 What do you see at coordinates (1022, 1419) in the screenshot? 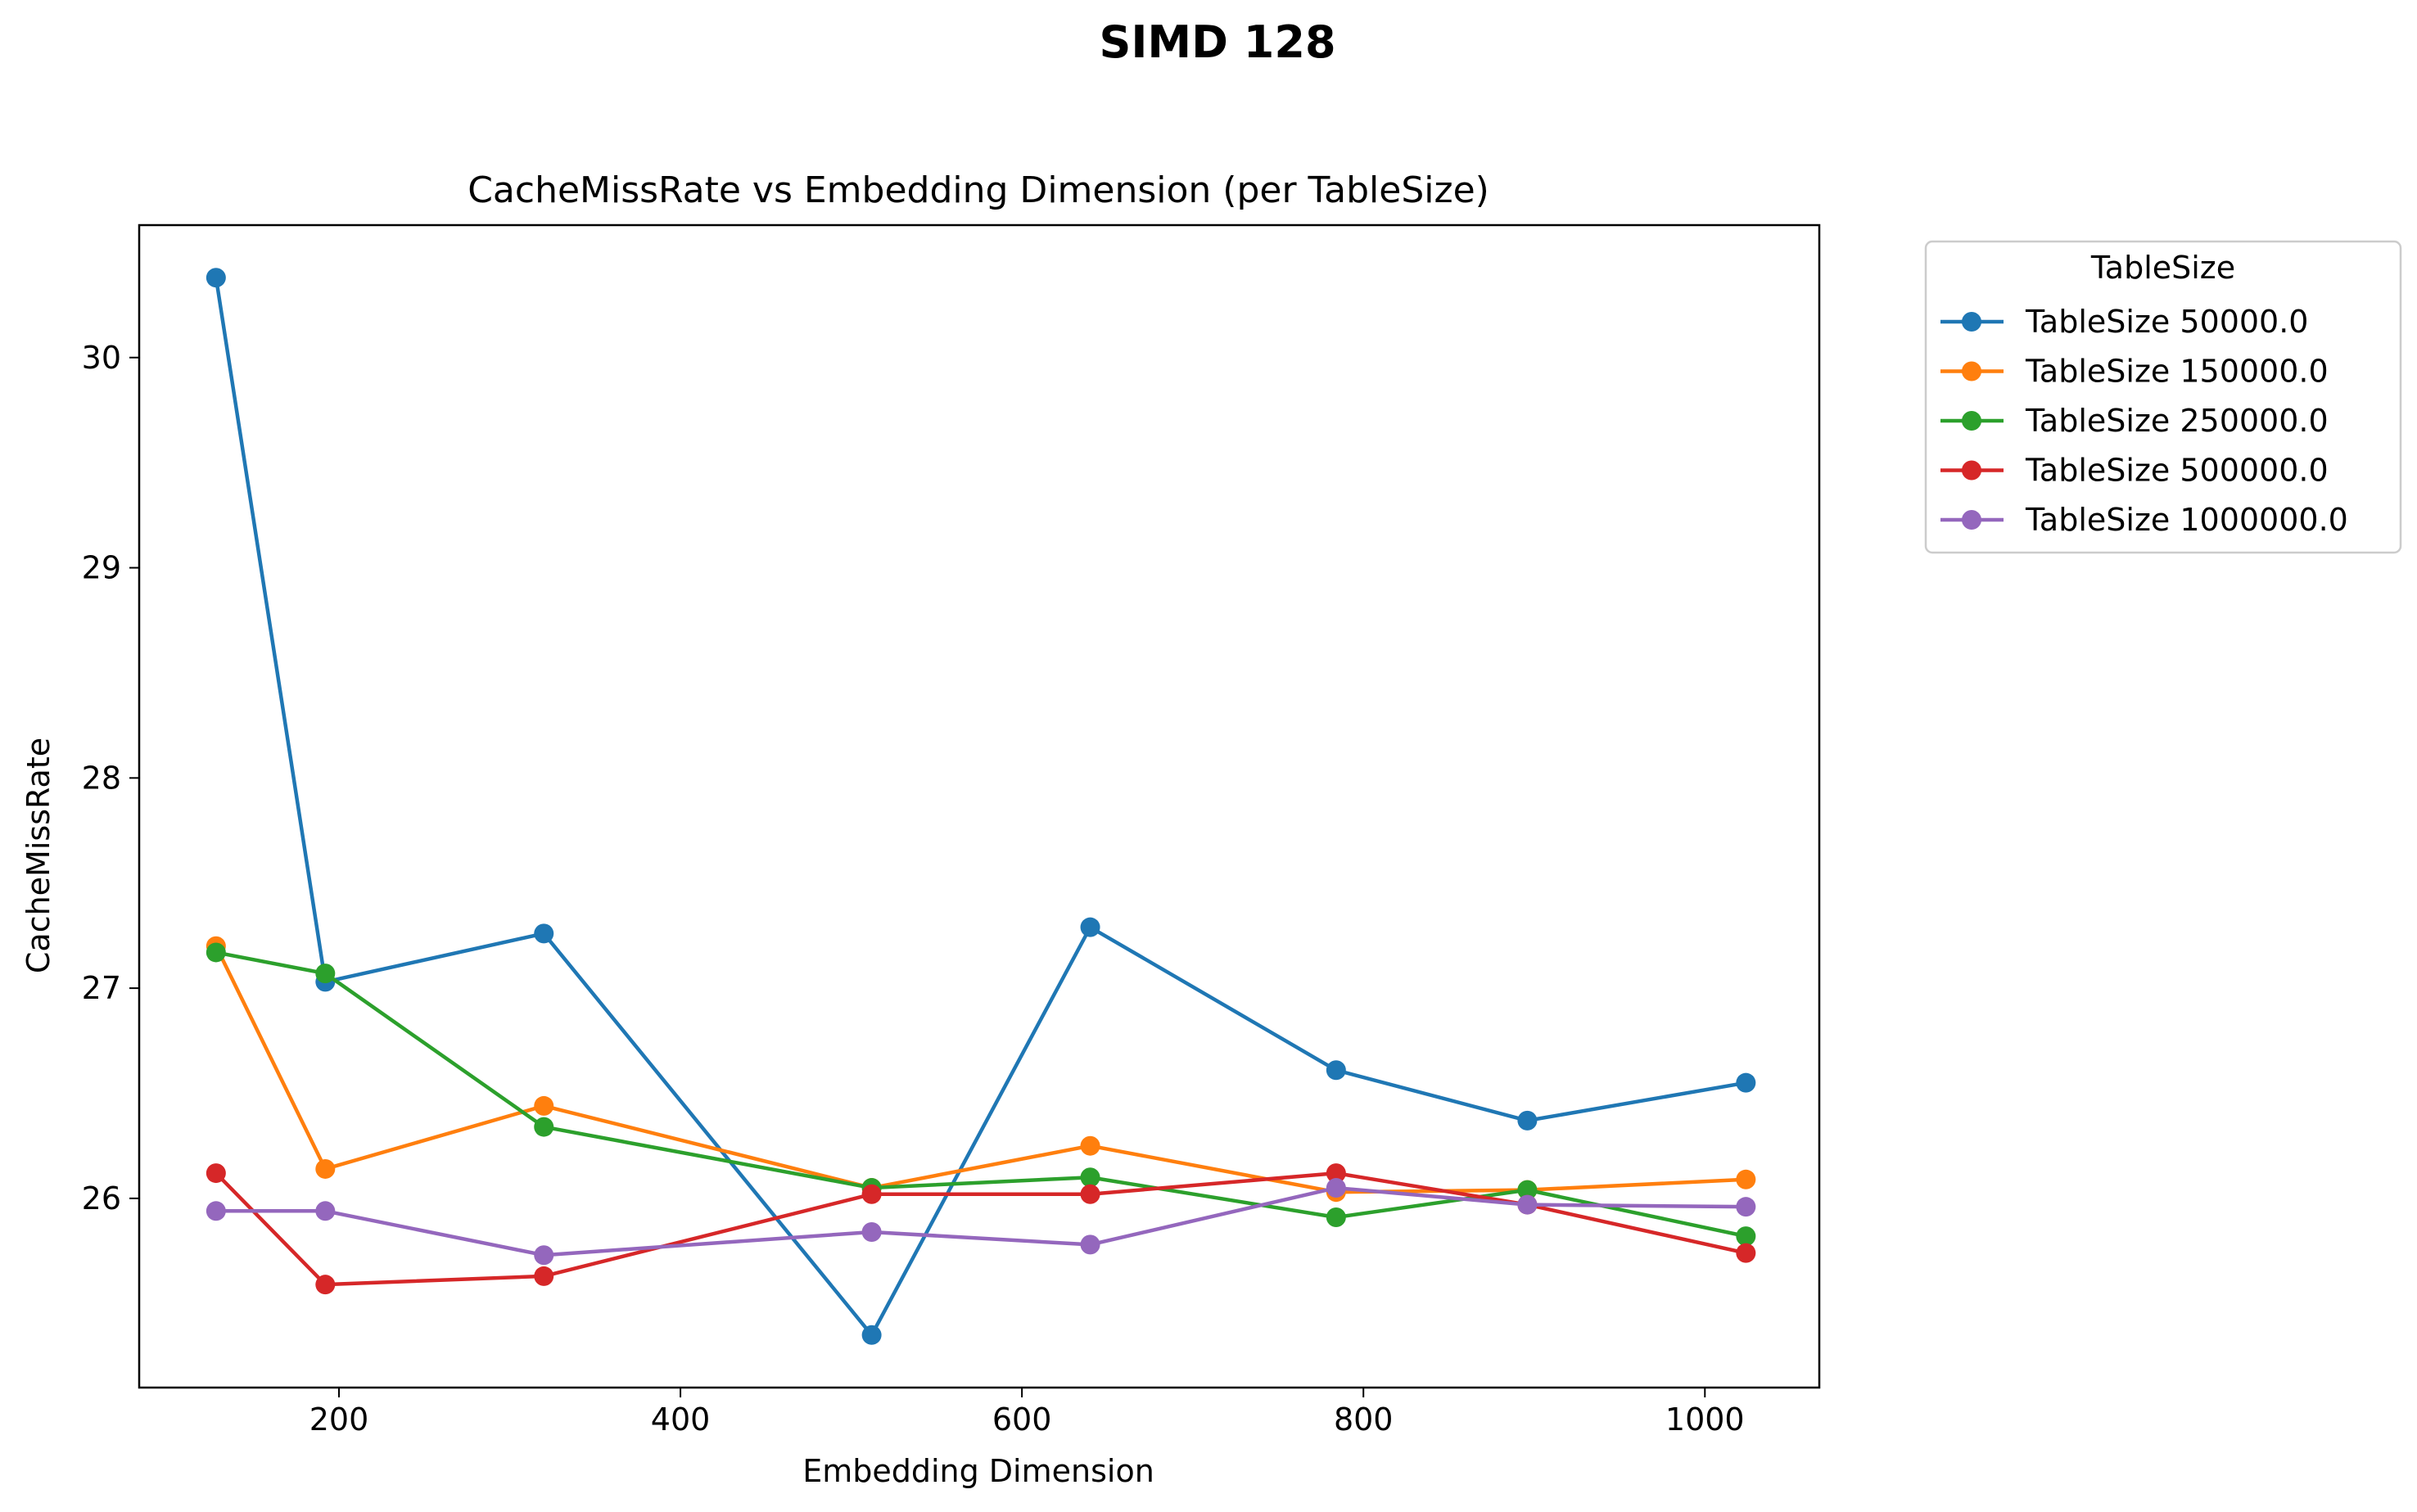
I see `x-tick-label: 600` at bounding box center [1022, 1419].